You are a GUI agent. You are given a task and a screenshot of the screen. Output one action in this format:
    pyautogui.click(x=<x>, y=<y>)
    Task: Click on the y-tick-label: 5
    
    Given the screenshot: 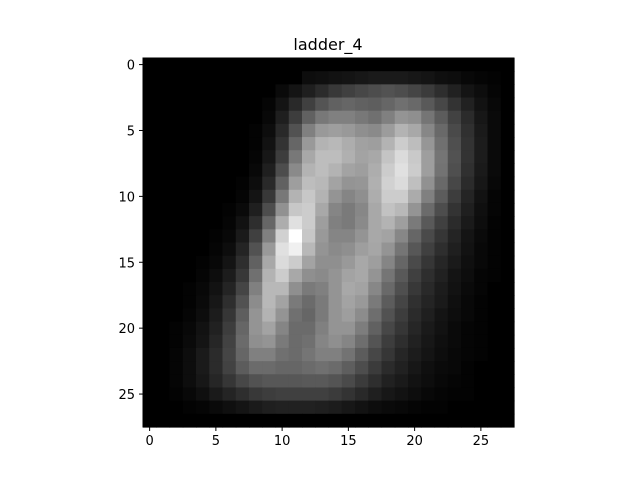 What is the action you would take?
    pyautogui.click(x=131, y=131)
    